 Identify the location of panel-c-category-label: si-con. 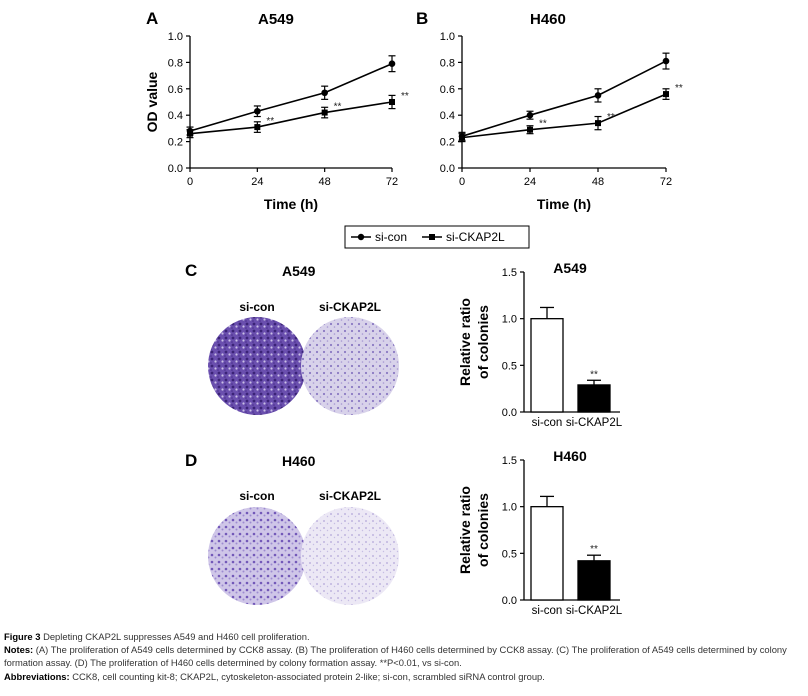
(547, 423).